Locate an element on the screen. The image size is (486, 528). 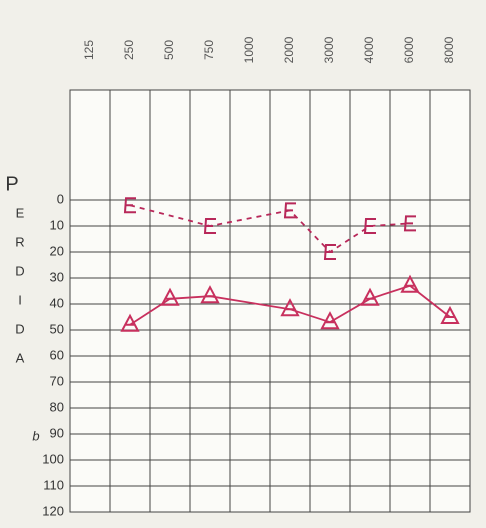
side-letter: I is located at coordinates (20, 299).